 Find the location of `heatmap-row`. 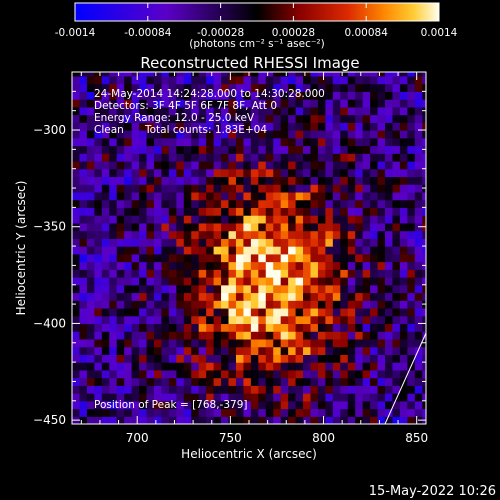

heatmap-row is located at coordinates (249, 405).